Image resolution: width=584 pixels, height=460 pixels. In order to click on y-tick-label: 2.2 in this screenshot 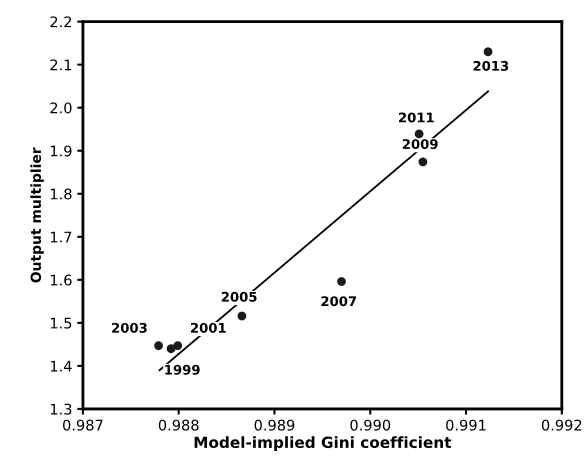, I will do `click(61, 22)`.